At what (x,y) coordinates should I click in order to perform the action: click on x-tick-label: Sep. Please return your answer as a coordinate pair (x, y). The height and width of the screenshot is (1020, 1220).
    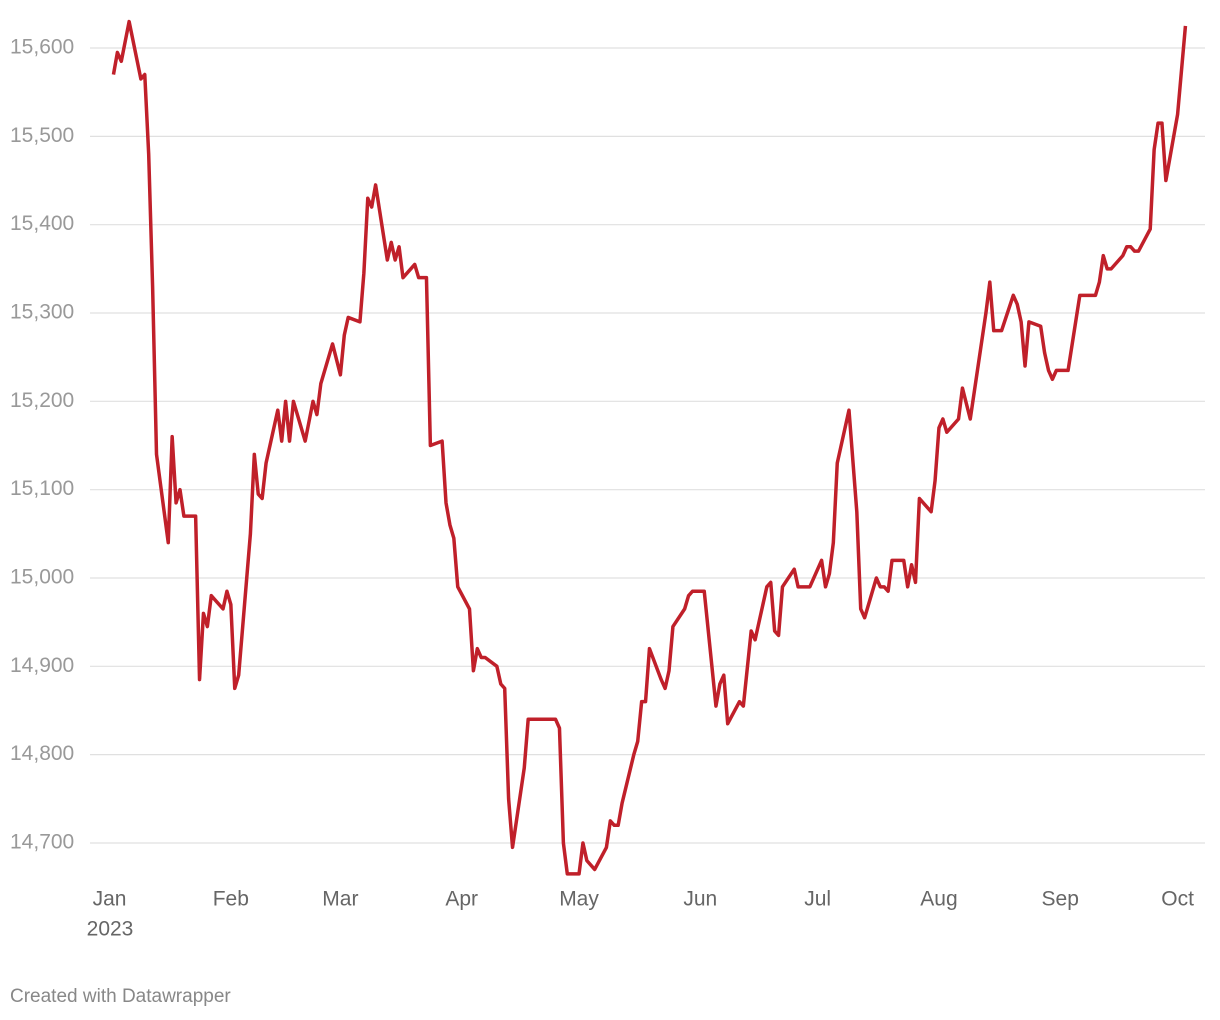
    Looking at the image, I should click on (1060, 899).